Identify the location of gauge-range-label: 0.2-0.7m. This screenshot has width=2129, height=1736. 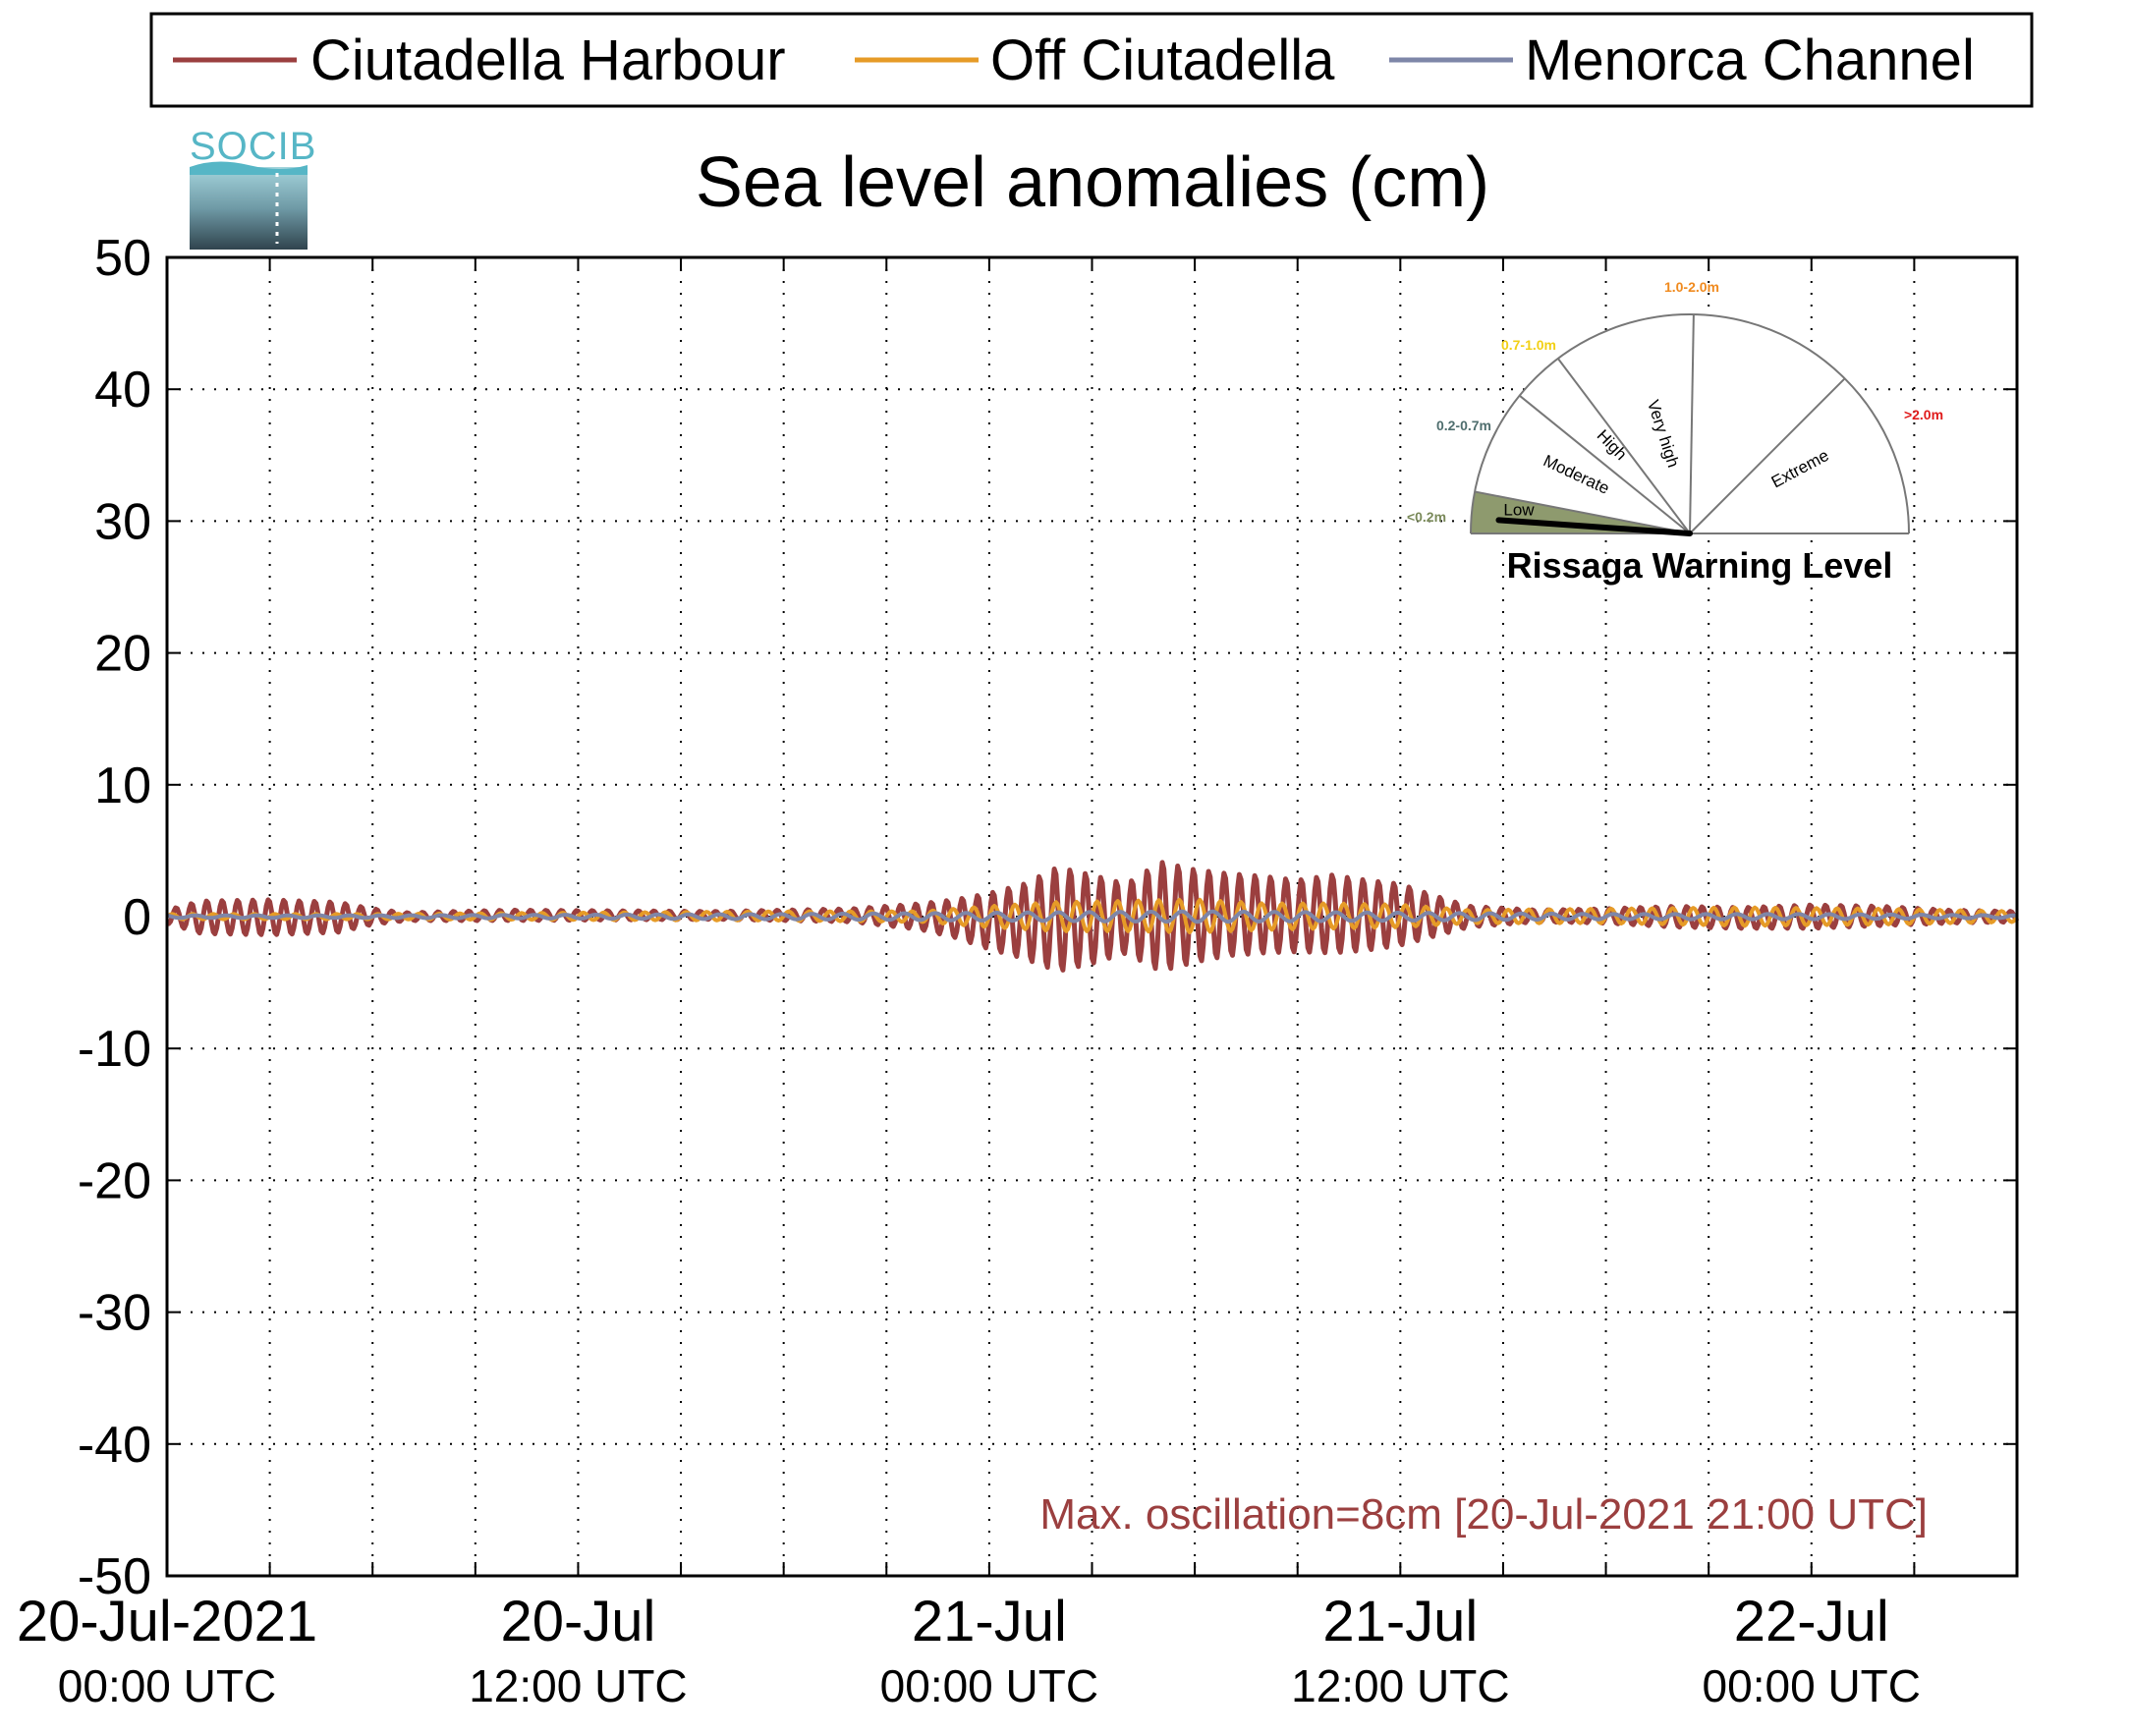
(1463, 425).